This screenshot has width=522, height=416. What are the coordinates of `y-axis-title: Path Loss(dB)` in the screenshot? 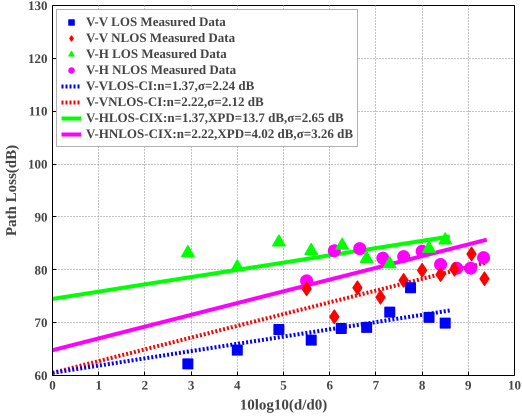 It's located at (12, 190).